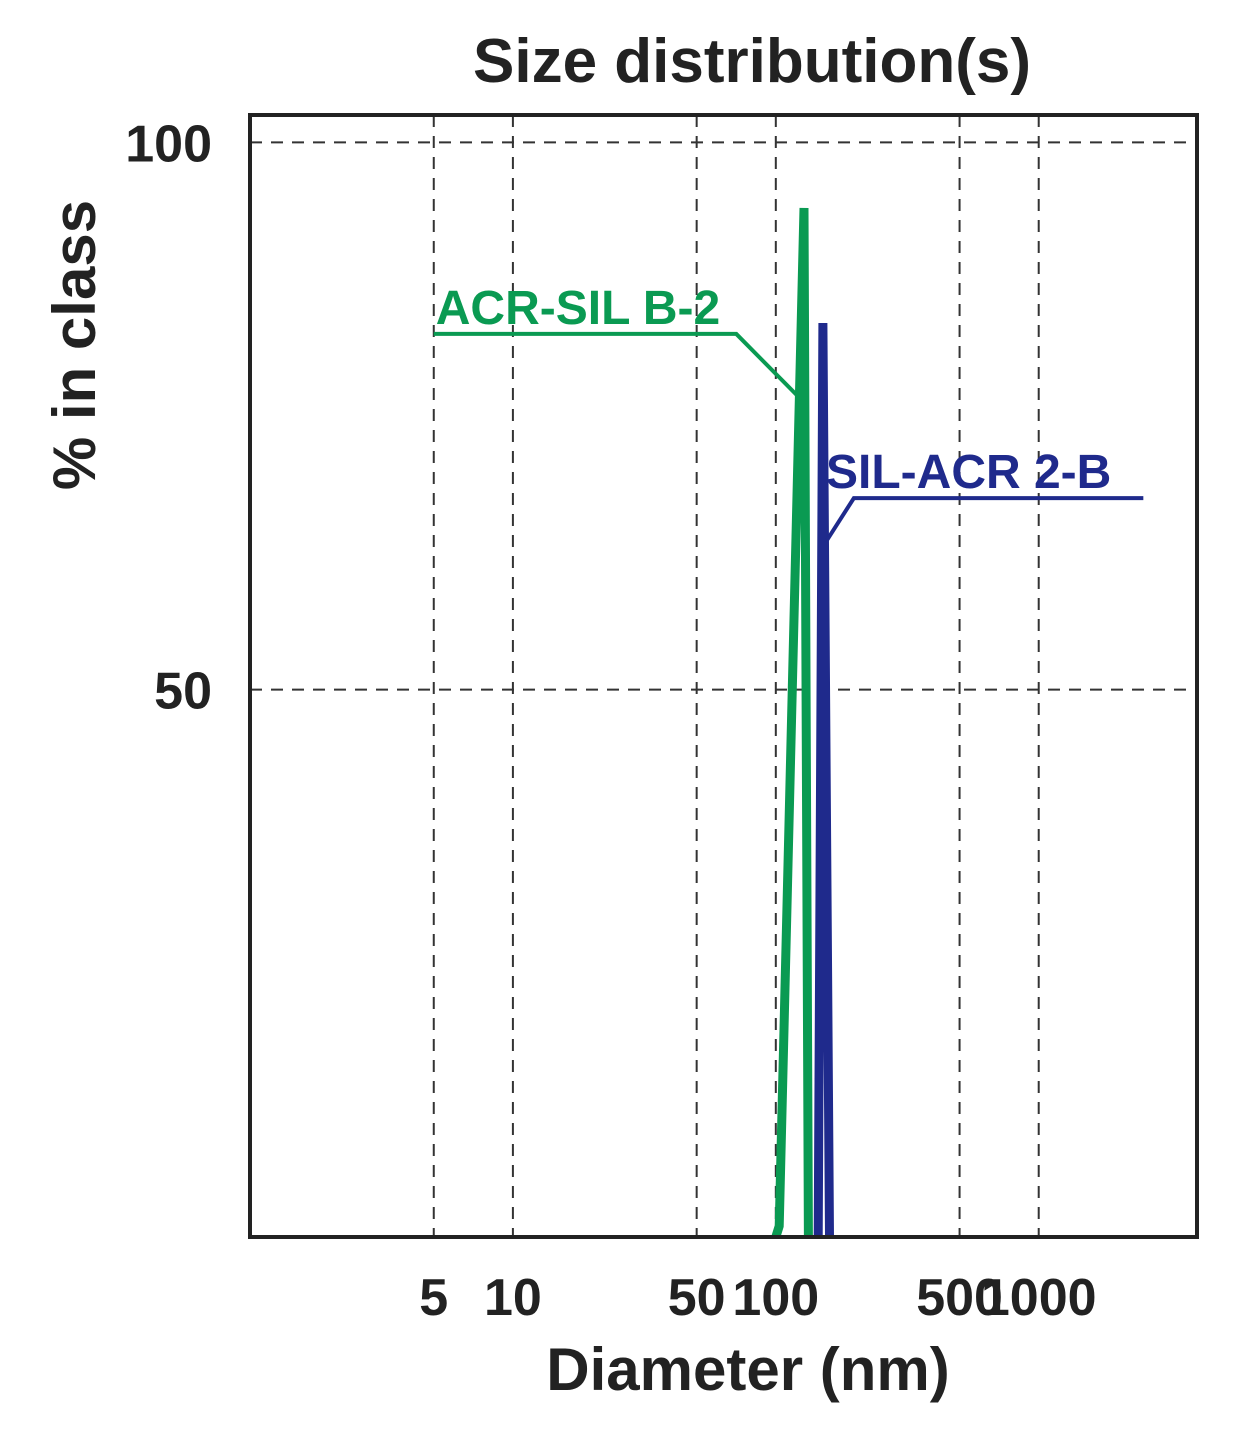 This screenshot has height=1435, width=1233. Describe the element at coordinates (1039, 1298) in the screenshot. I see `x-tick-label: 1000` at that location.